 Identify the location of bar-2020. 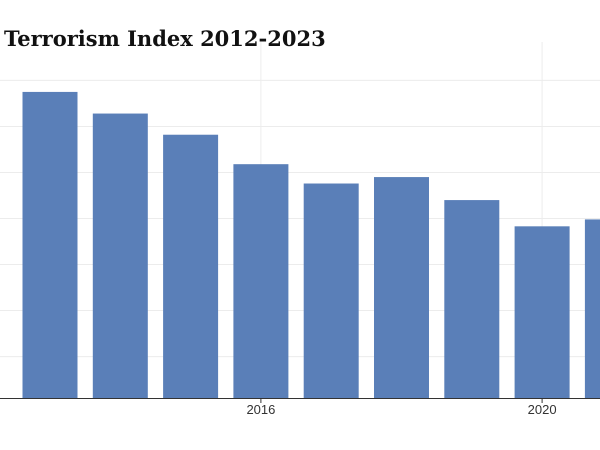
(542, 312).